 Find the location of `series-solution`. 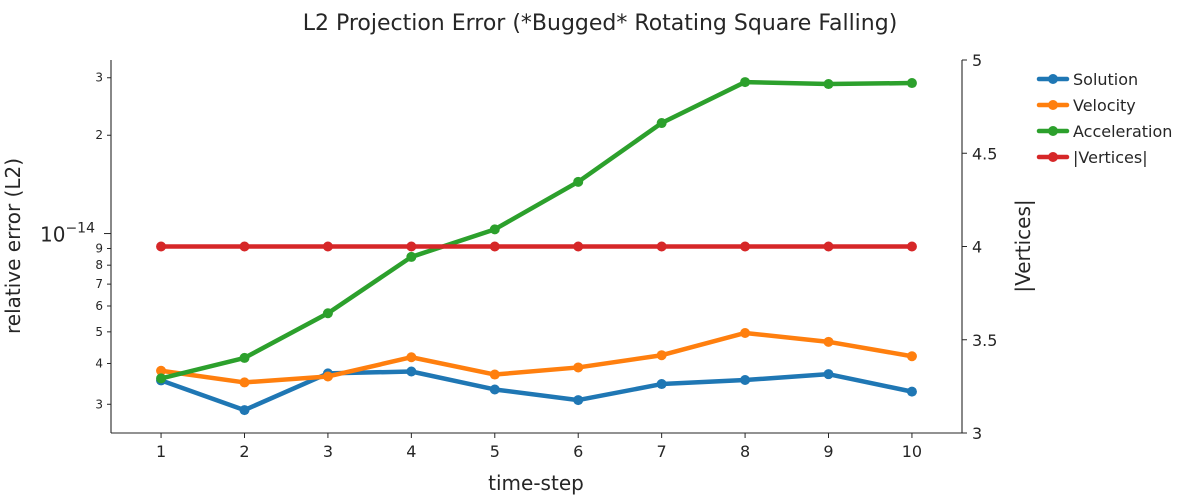

series-solution is located at coordinates (536, 391).